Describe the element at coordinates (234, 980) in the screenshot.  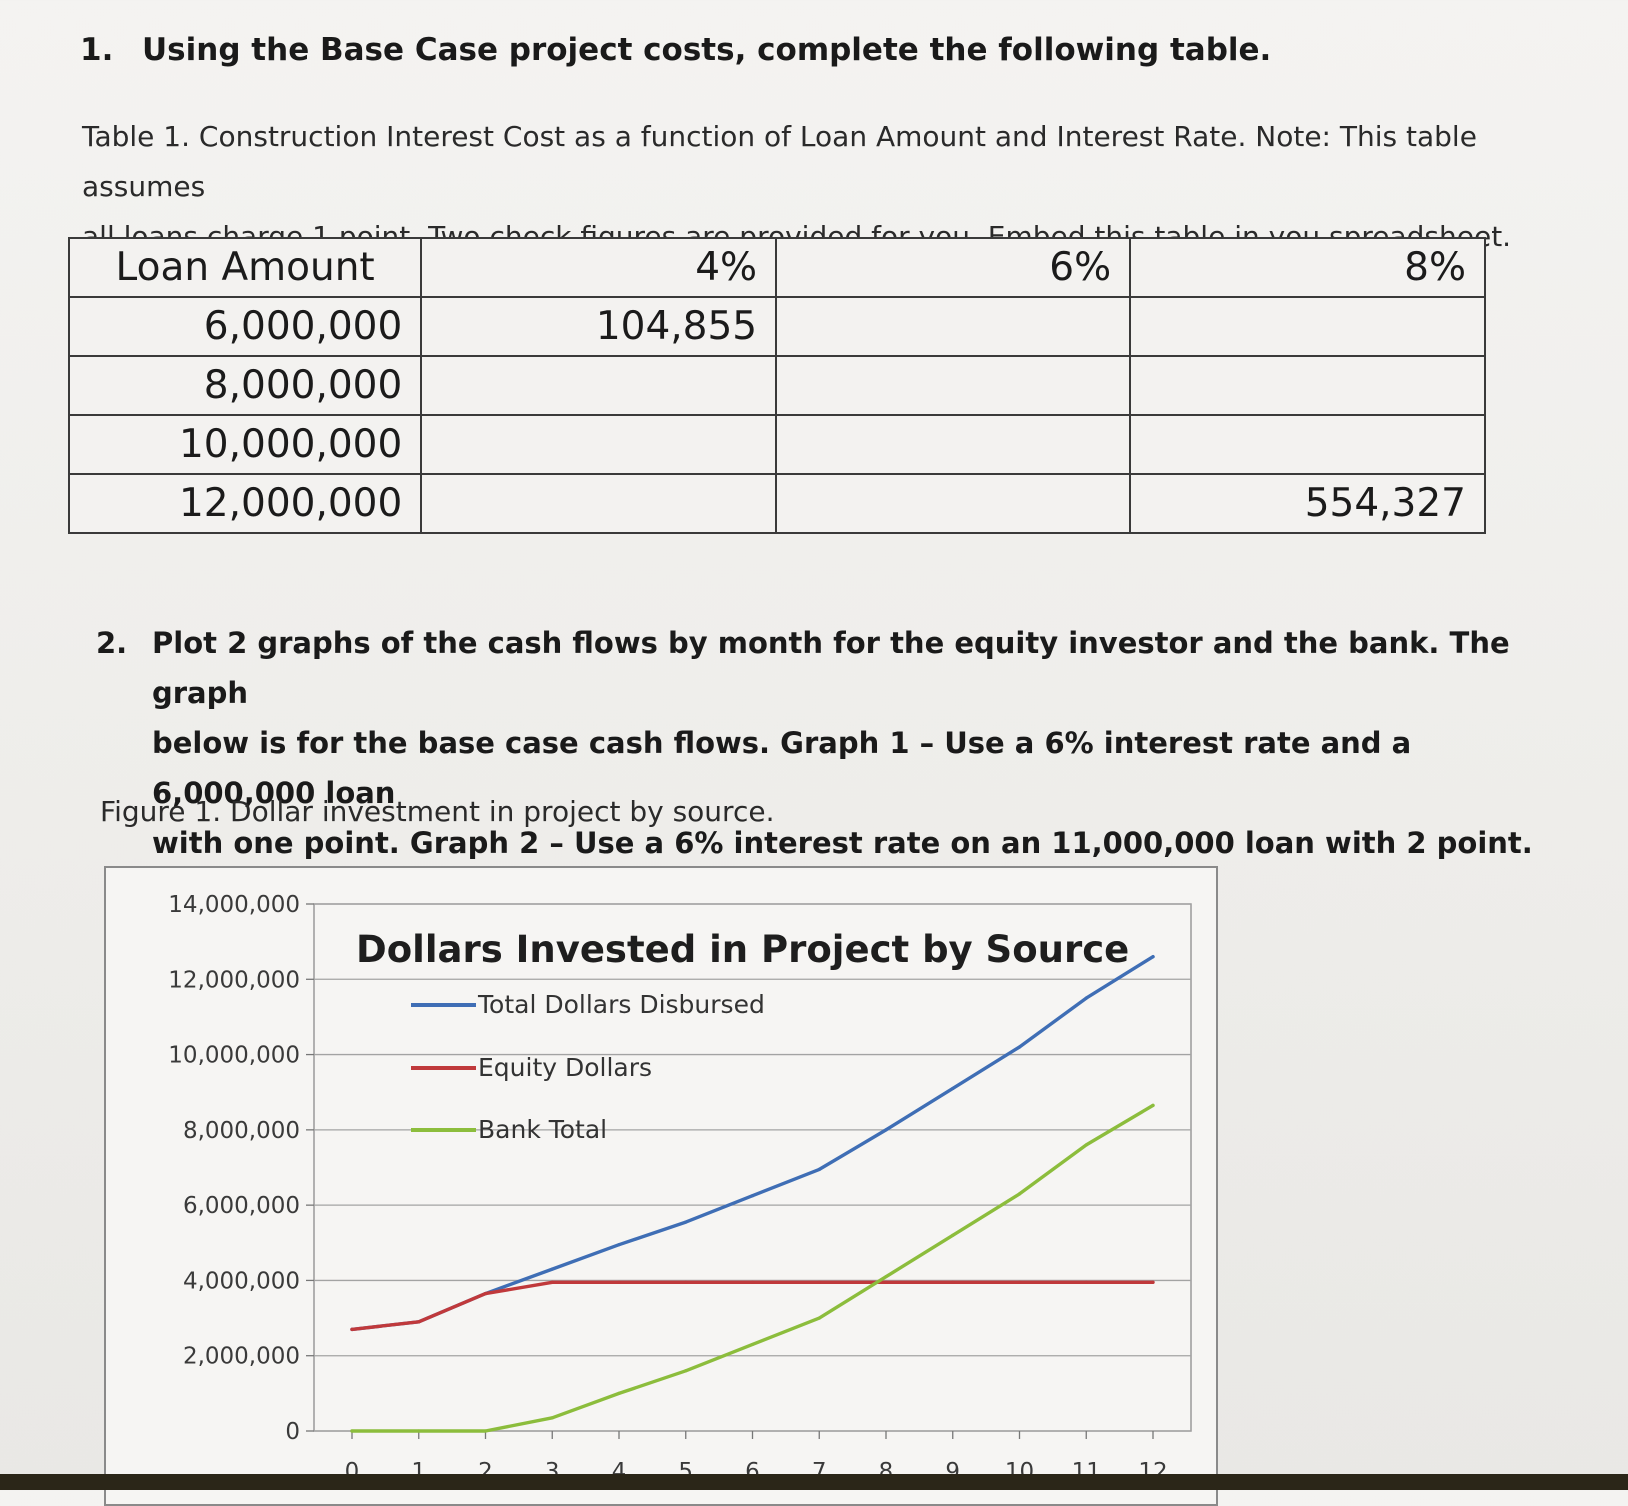
I see `y-tick-label: 12,000,000` at that location.